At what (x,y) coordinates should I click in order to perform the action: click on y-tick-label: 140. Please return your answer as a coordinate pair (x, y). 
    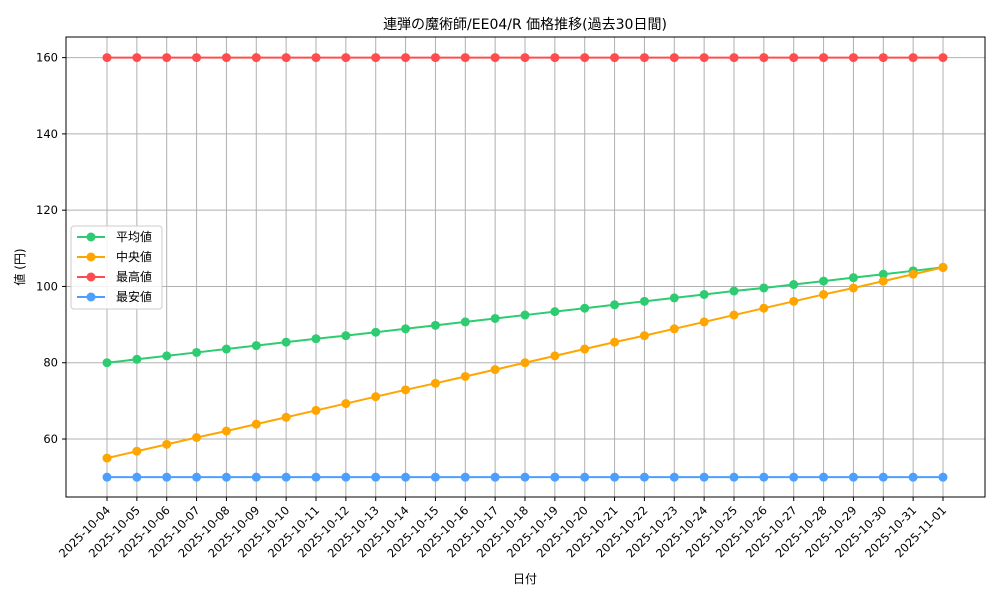
    Looking at the image, I should click on (47, 134).